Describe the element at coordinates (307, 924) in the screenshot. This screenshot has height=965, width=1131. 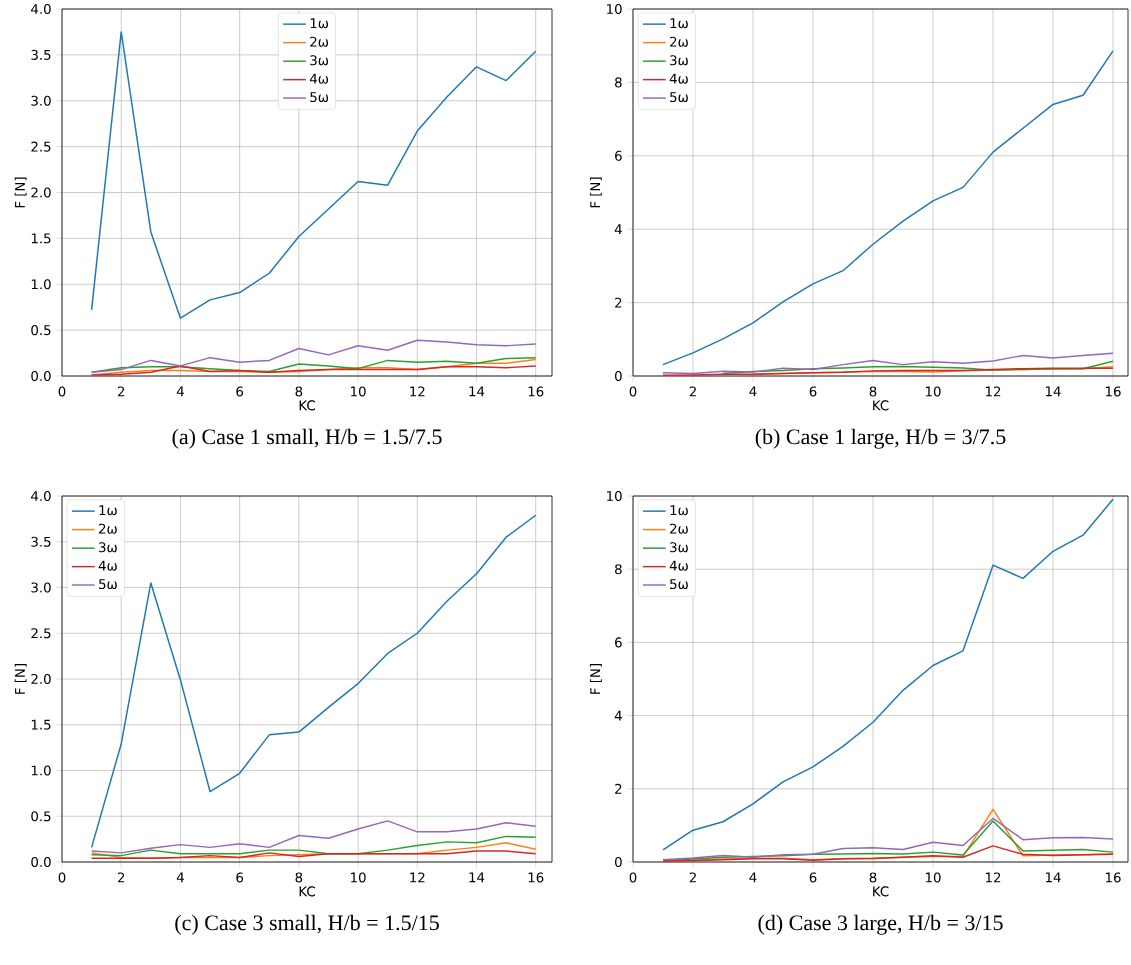
I see `text: (c) Case 3 small, H/b = 1.5/15` at that location.